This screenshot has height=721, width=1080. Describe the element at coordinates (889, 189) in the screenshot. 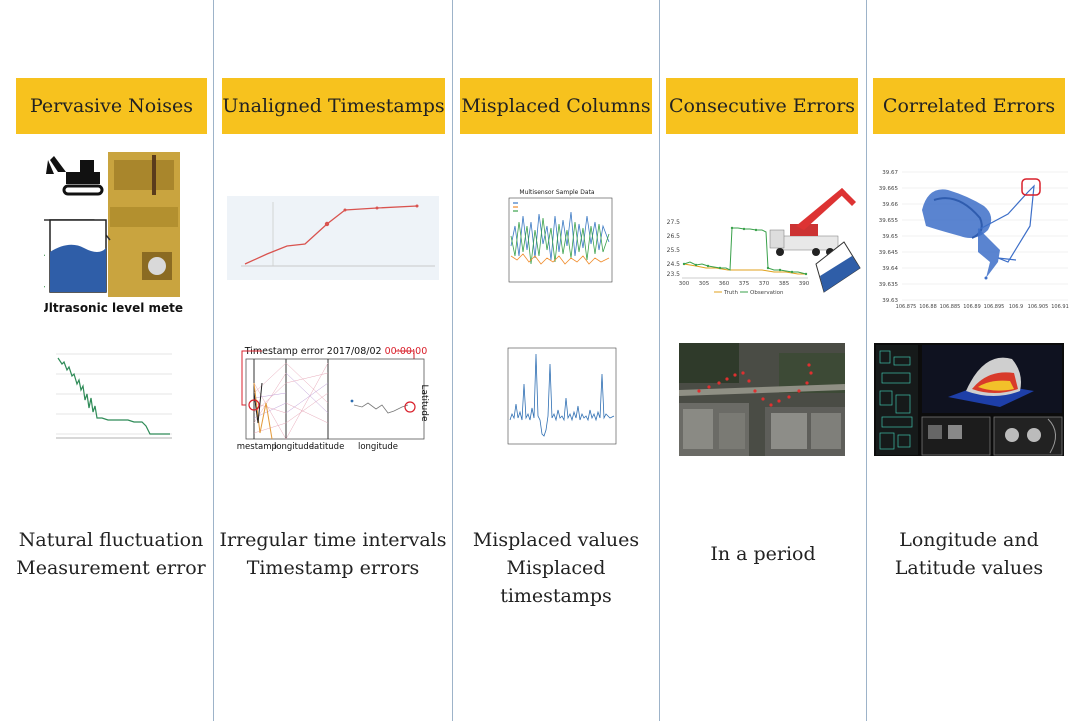

I see `svg-text: 39.665` at that location.